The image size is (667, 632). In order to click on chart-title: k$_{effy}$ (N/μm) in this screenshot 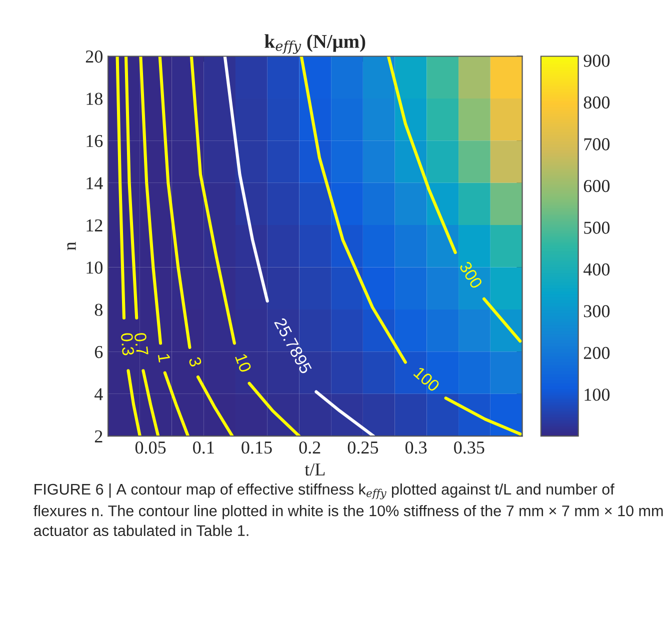, I will do `click(315, 44)`.